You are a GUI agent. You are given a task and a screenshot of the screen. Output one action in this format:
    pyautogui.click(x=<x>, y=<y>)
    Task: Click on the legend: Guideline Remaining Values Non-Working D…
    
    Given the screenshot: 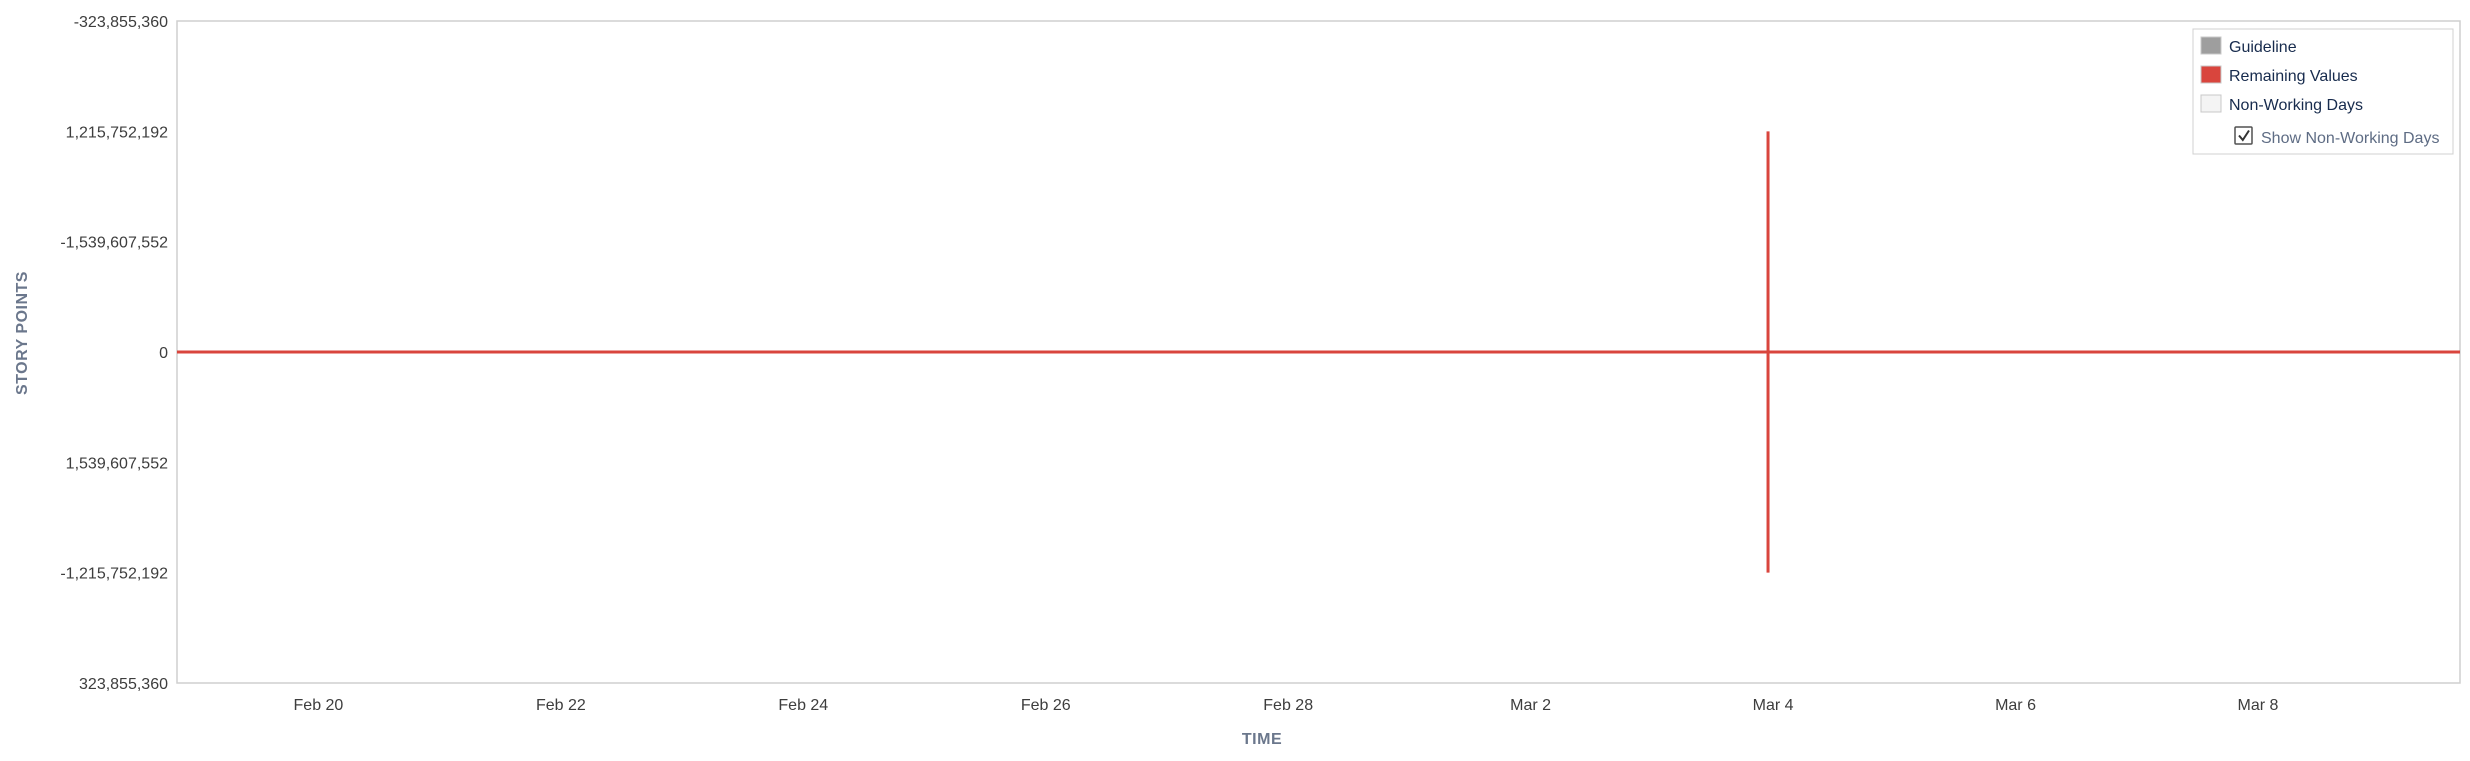 What is the action you would take?
    pyautogui.click(x=2323, y=91)
    